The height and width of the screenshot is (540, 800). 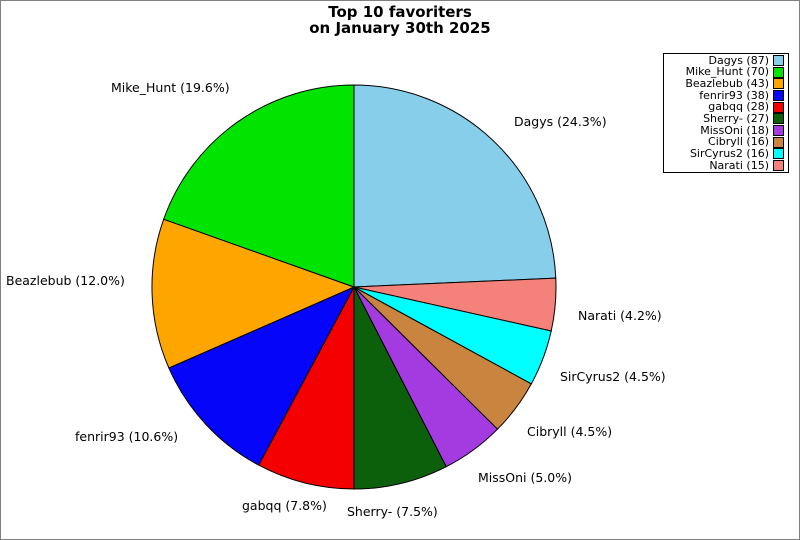 What do you see at coordinates (400, 28) in the screenshot?
I see `chart-title-line2: on January 30th 2025` at bounding box center [400, 28].